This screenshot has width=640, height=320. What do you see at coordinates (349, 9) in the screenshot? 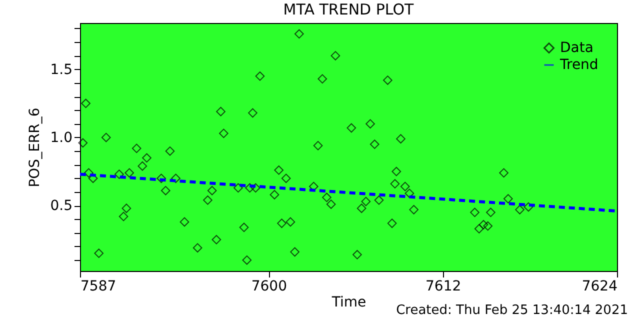
I see `chart-title: MTA TREND PLOT` at bounding box center [349, 9].